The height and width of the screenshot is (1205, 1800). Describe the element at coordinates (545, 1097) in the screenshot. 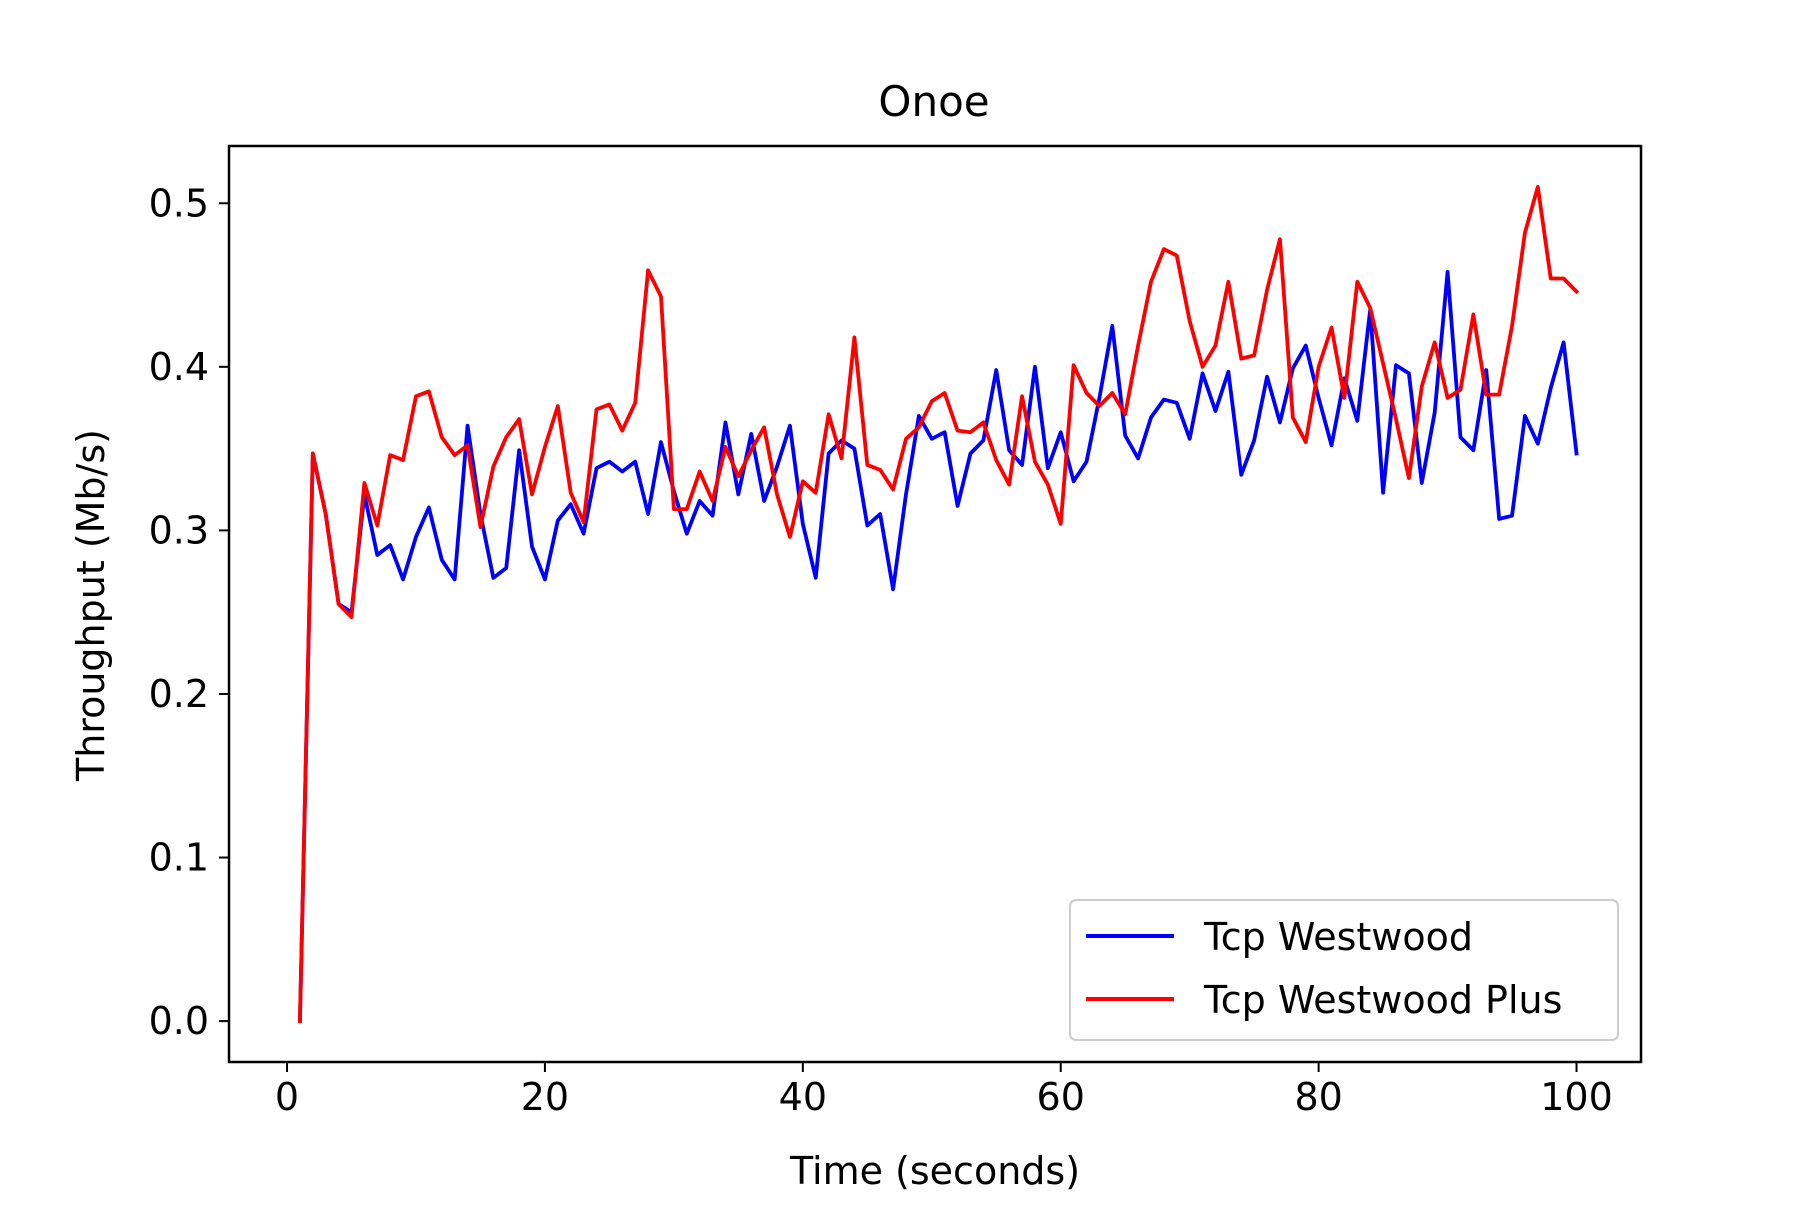

I see `x-tick-label: 20` at that location.